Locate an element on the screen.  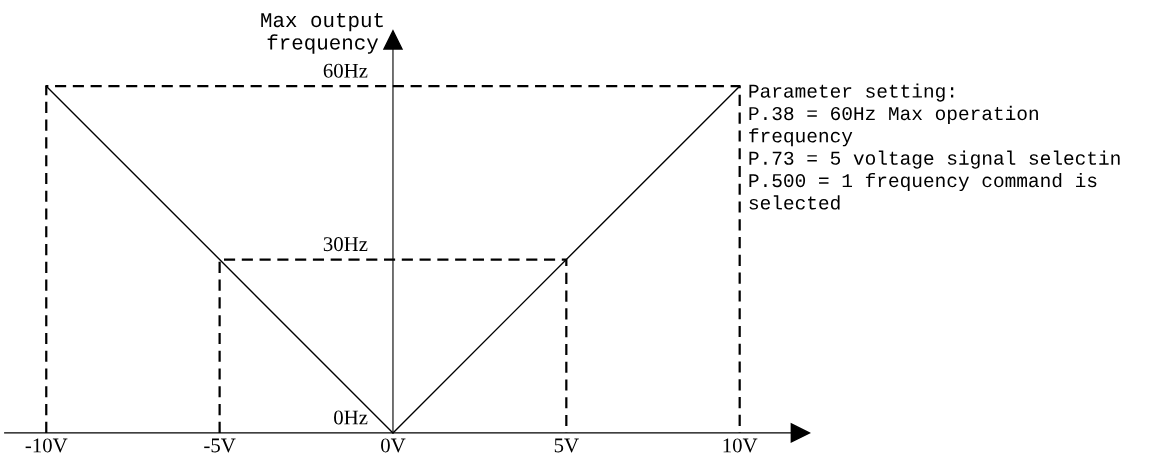
annotation: Parameter setting: P.38 = 60Hz Max operation frequency P.73 = 5 voltage signal selectin P.500 = 1 frequency command is selected is located at coordinates (934, 146).